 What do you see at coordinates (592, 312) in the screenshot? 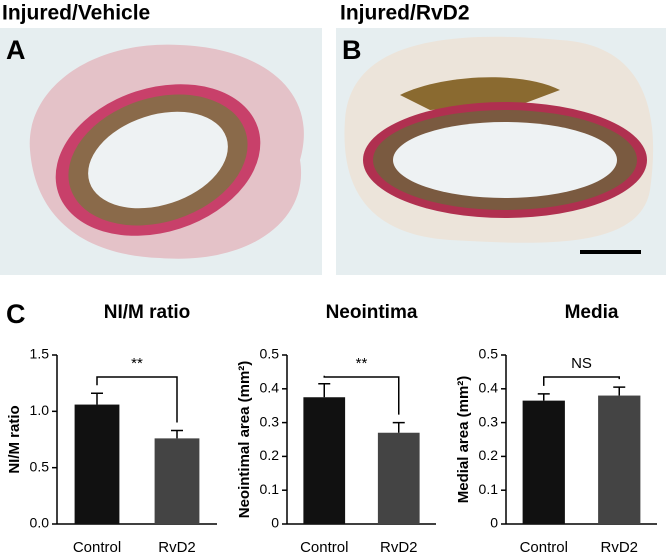
I see `chart-title: Media` at bounding box center [592, 312].